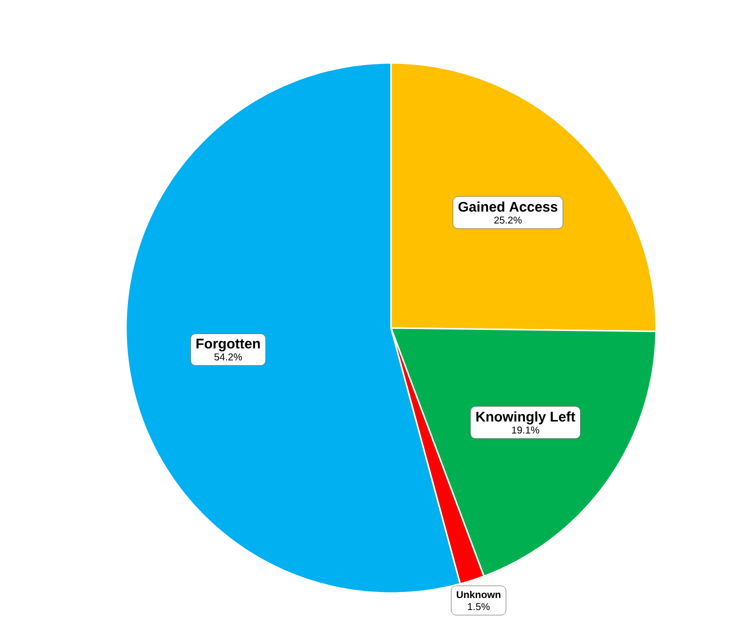 Image resolution: width=737 pixels, height=640 pixels. I want to click on data-label: 1.5%, so click(479, 606).